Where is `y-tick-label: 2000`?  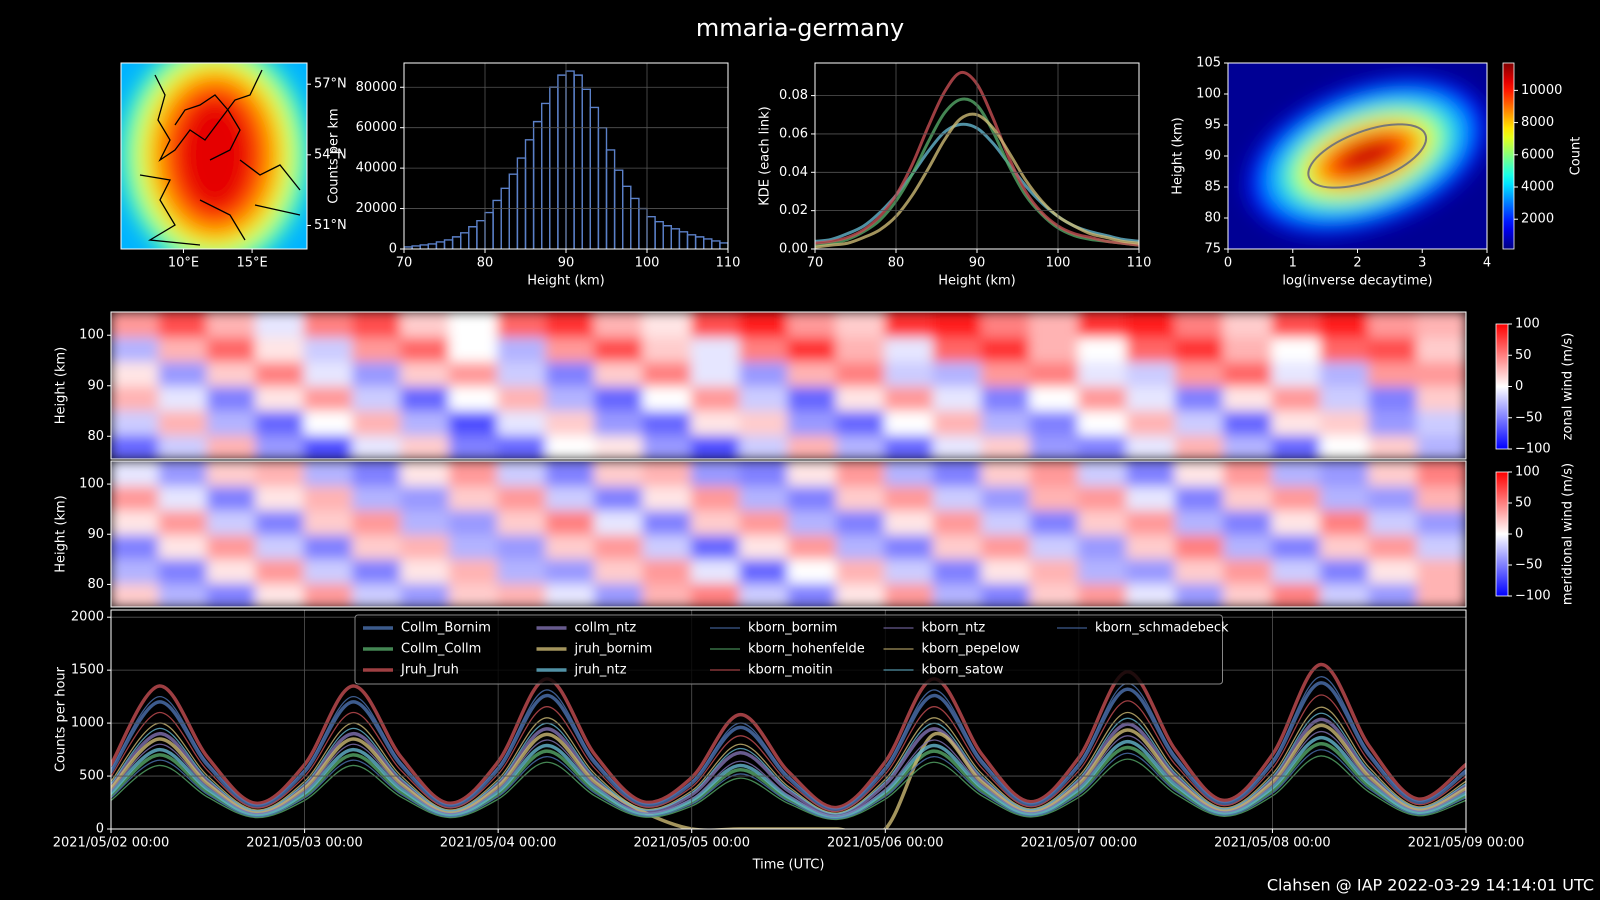
y-tick-label: 2000 is located at coordinates (87, 617).